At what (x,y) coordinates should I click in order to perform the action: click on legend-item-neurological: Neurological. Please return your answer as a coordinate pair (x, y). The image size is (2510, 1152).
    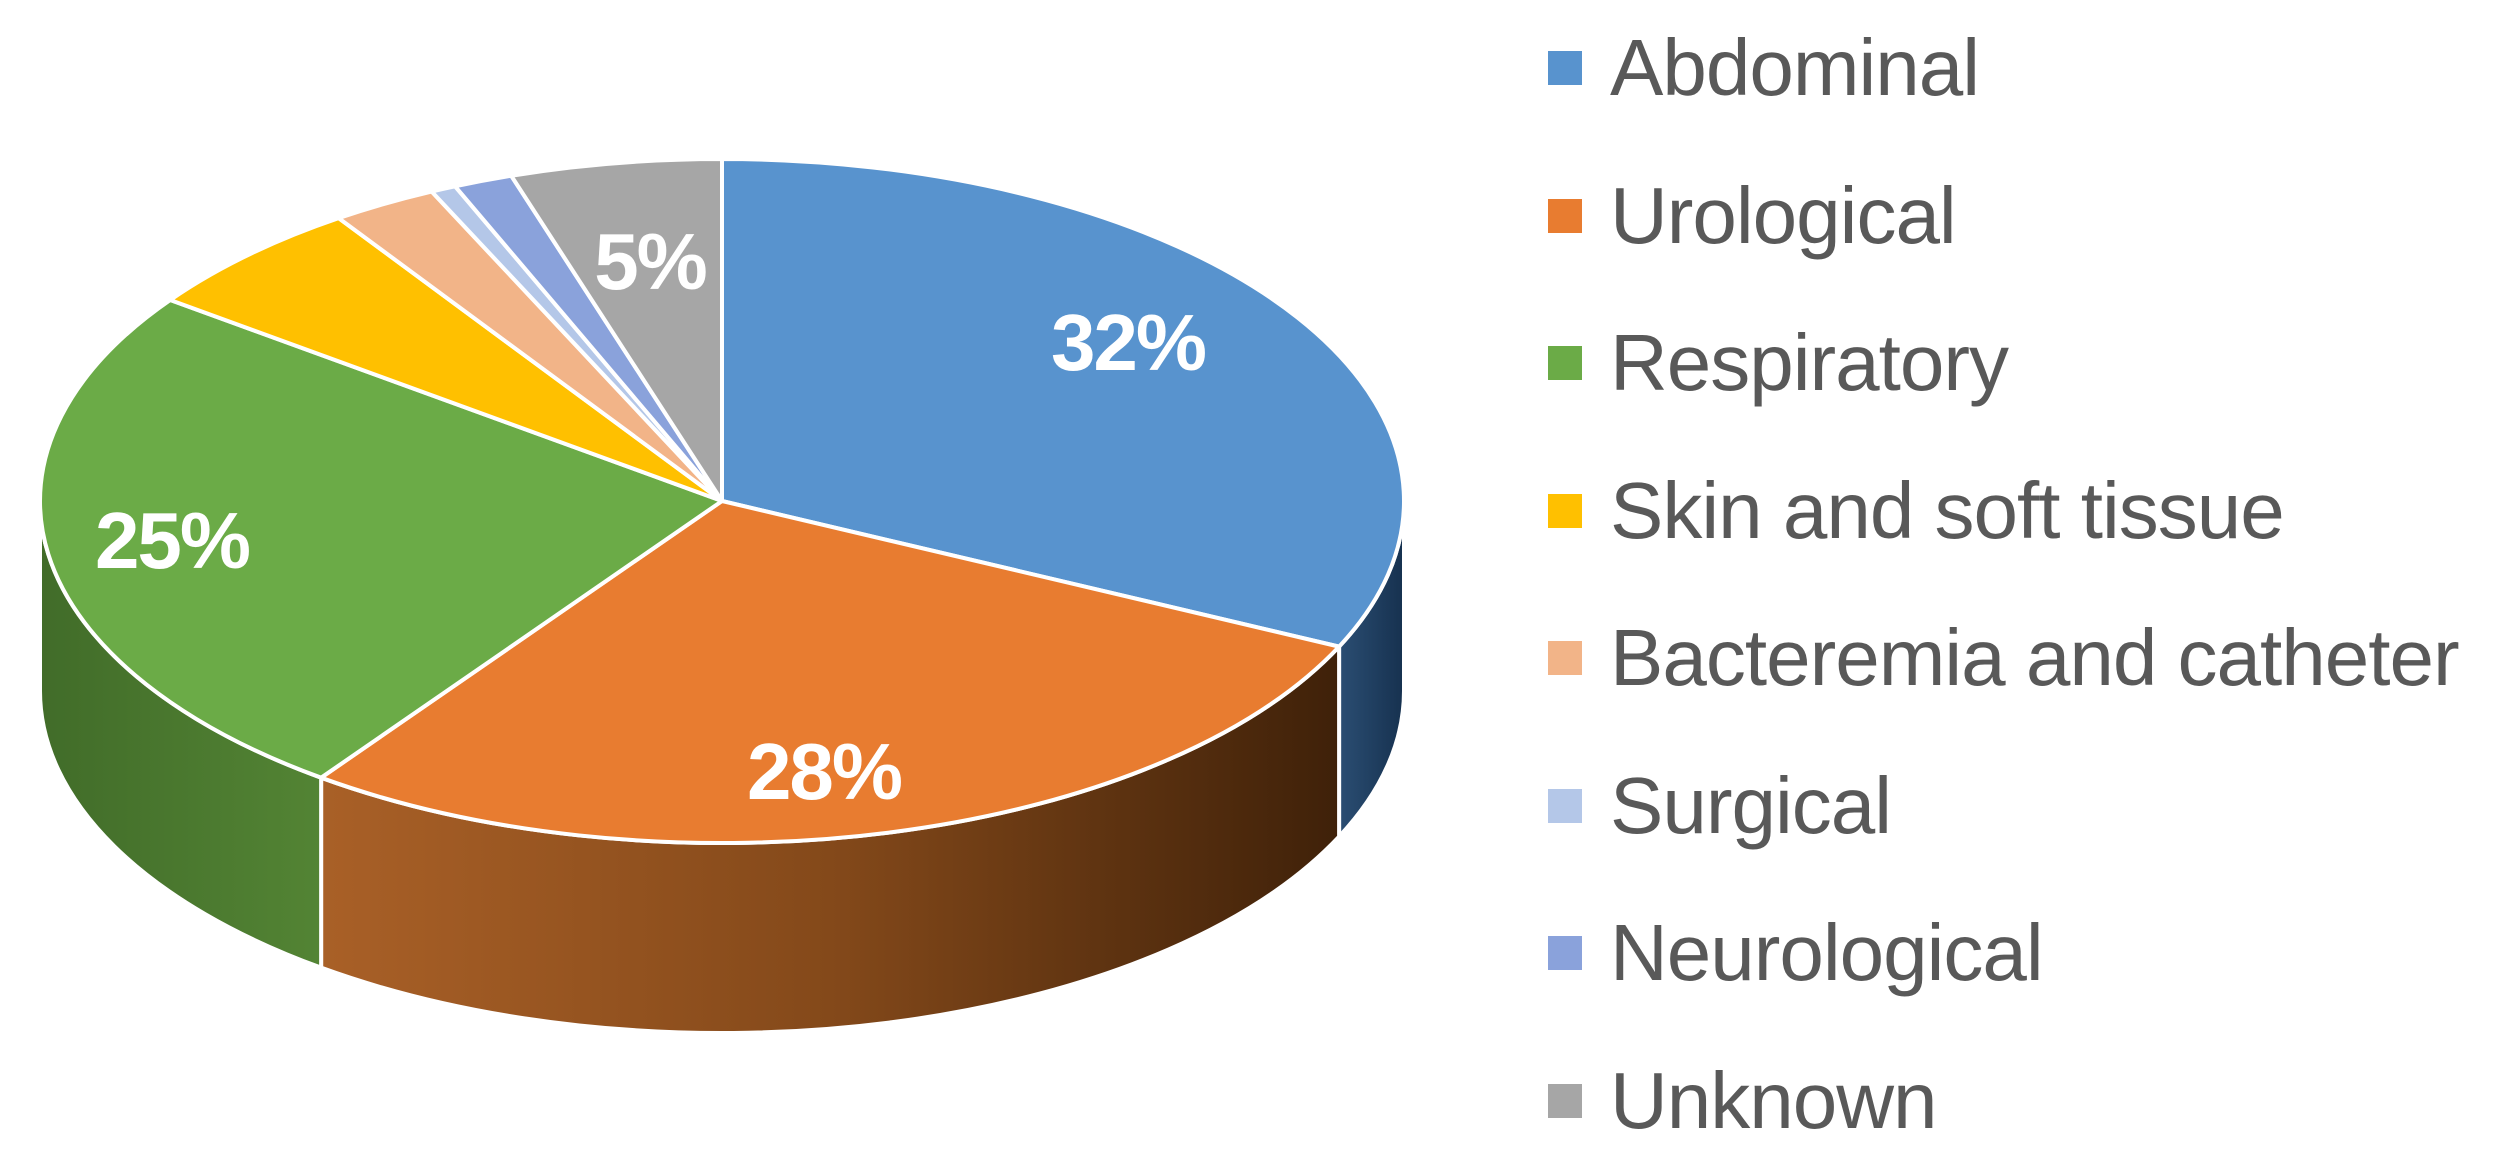
    Looking at the image, I should click on (1796, 953).